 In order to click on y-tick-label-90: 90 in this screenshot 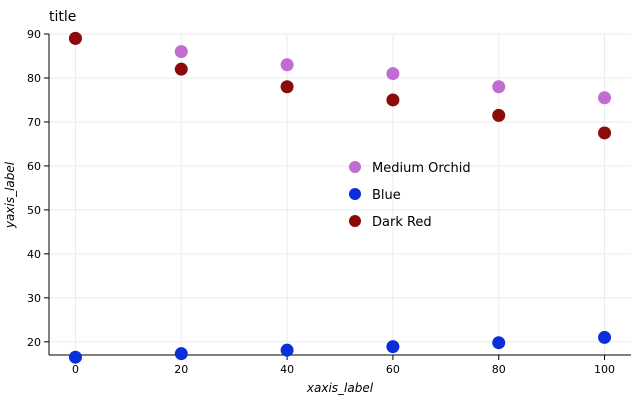, I will do `click(34, 34)`.